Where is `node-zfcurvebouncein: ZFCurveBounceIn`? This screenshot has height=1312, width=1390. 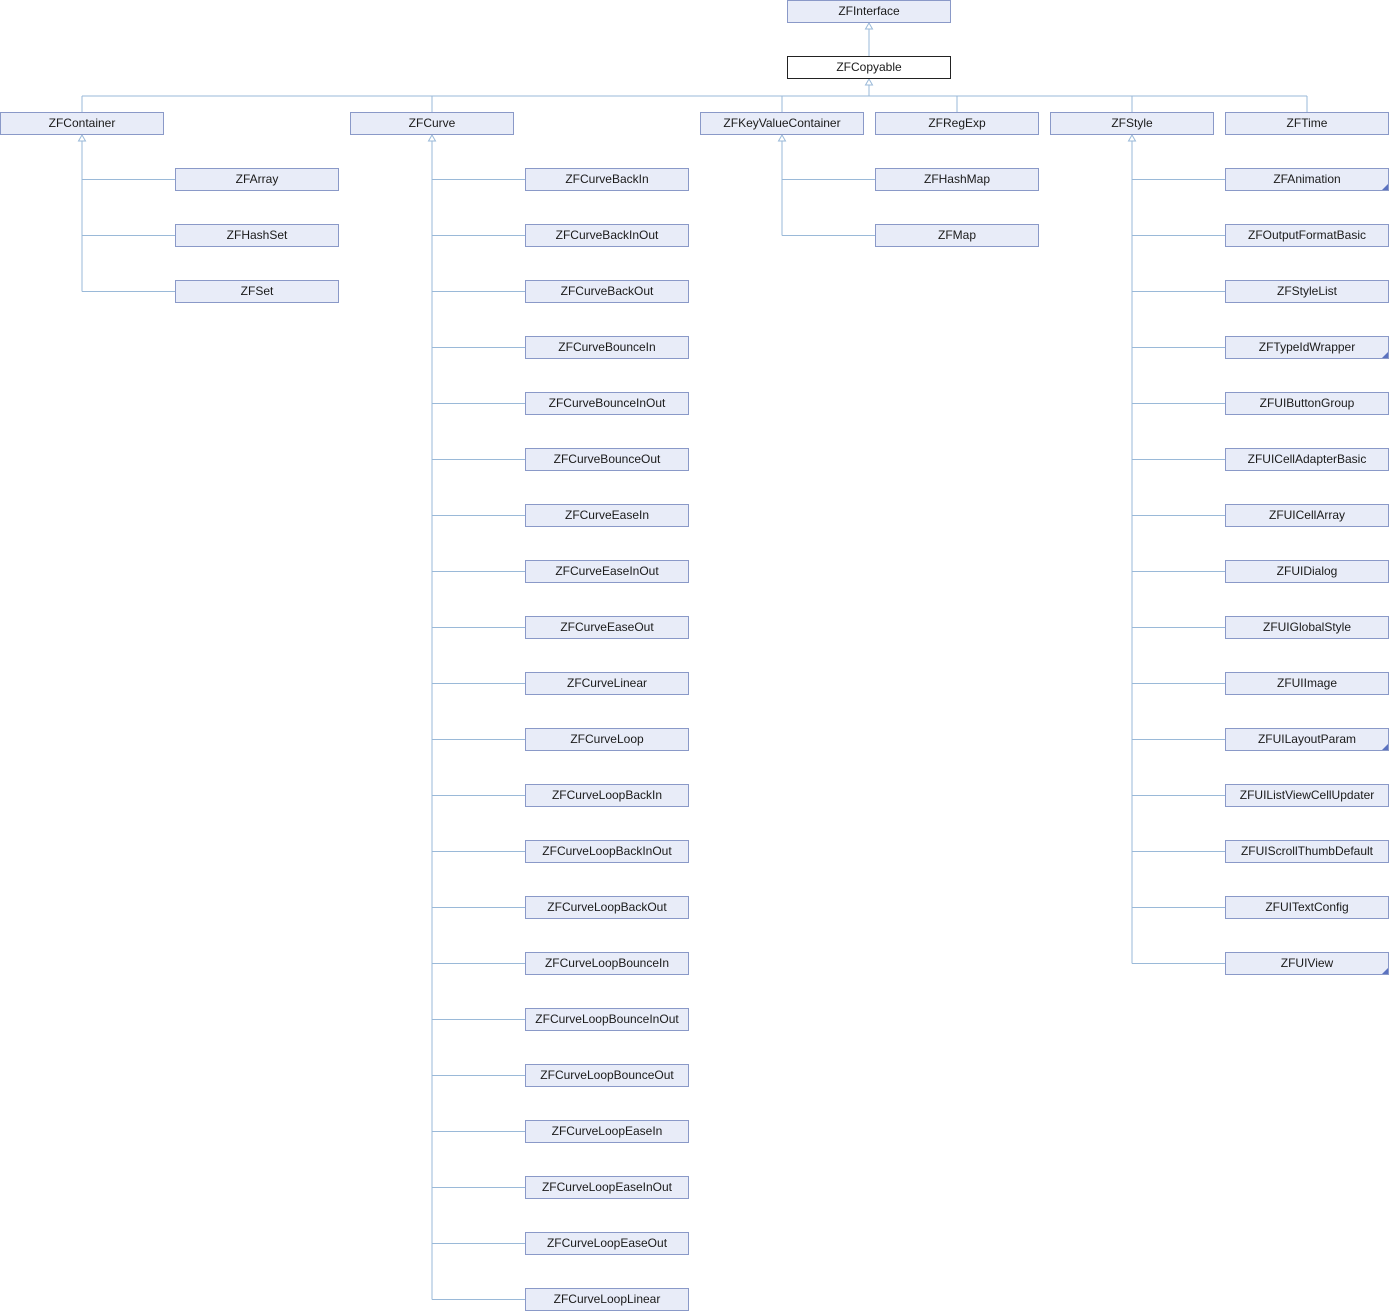 node-zfcurvebouncein: ZFCurveBounceIn is located at coordinates (607, 347).